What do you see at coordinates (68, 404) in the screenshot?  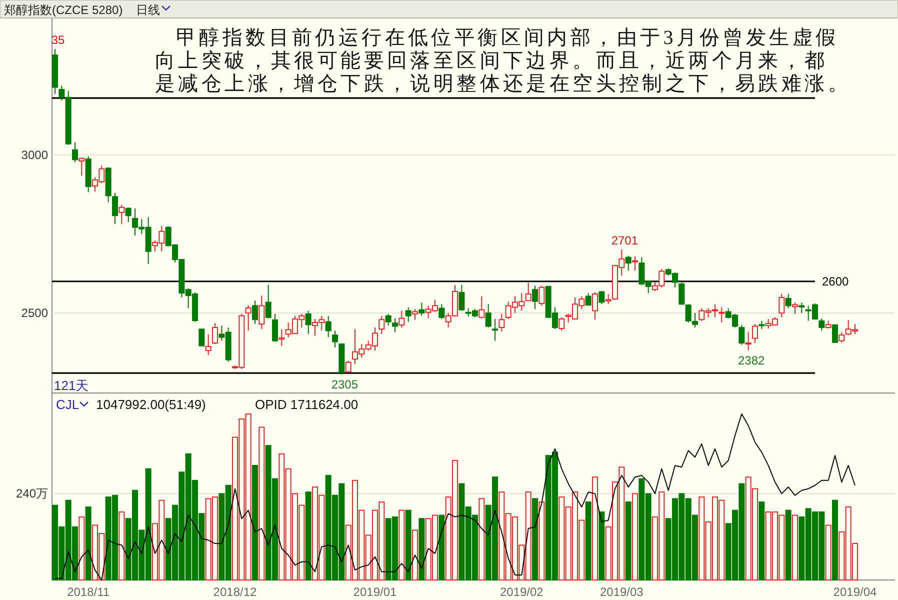 I see `text: CJL` at bounding box center [68, 404].